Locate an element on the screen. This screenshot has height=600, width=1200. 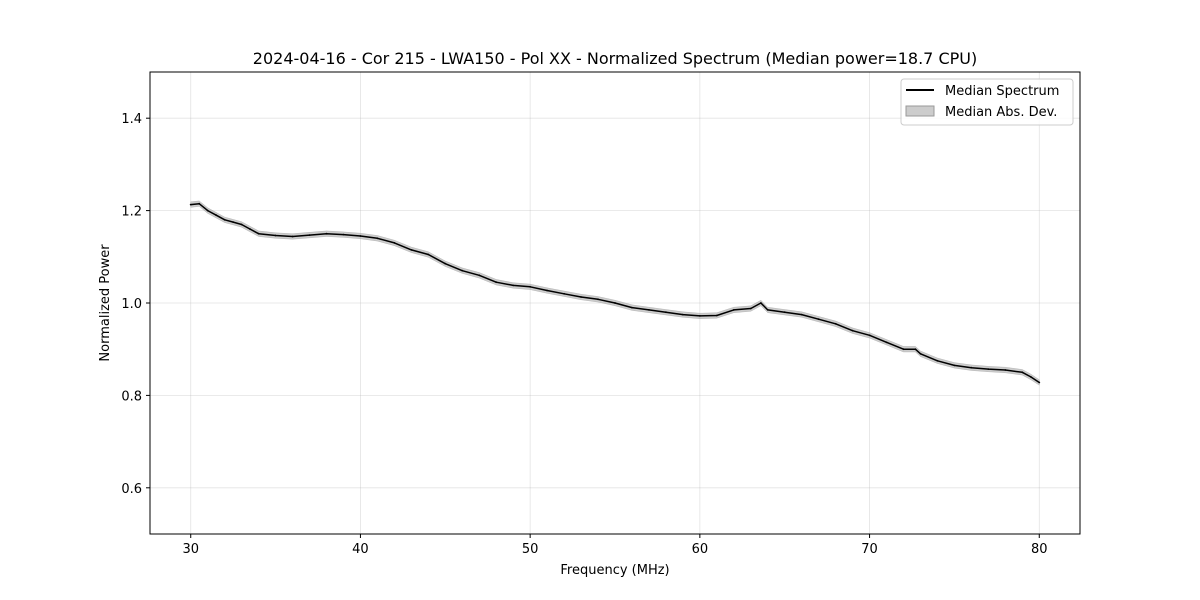
y-tick-label: 0.6 is located at coordinates (131, 489).